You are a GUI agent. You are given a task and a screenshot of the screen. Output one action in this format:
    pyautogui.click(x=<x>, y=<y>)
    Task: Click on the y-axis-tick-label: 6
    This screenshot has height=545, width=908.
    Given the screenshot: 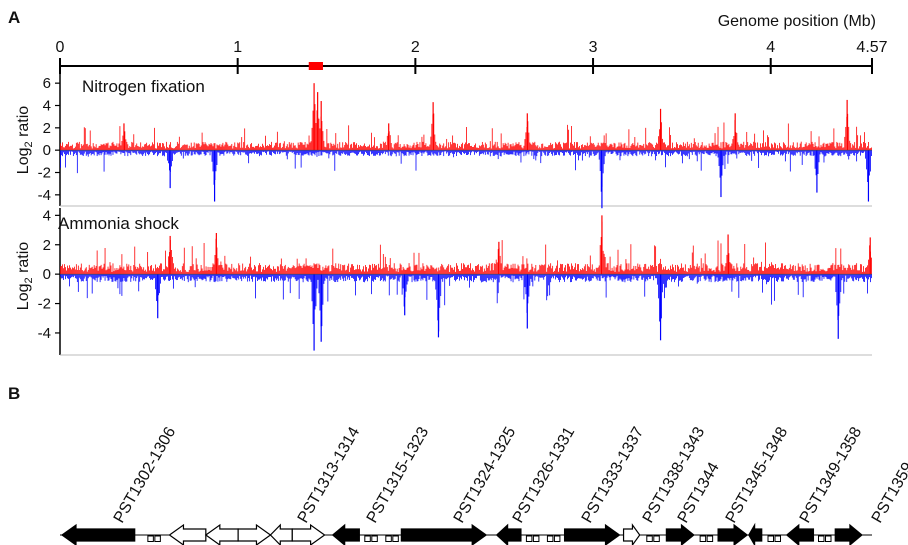 What is the action you would take?
    pyautogui.click(x=47, y=83)
    